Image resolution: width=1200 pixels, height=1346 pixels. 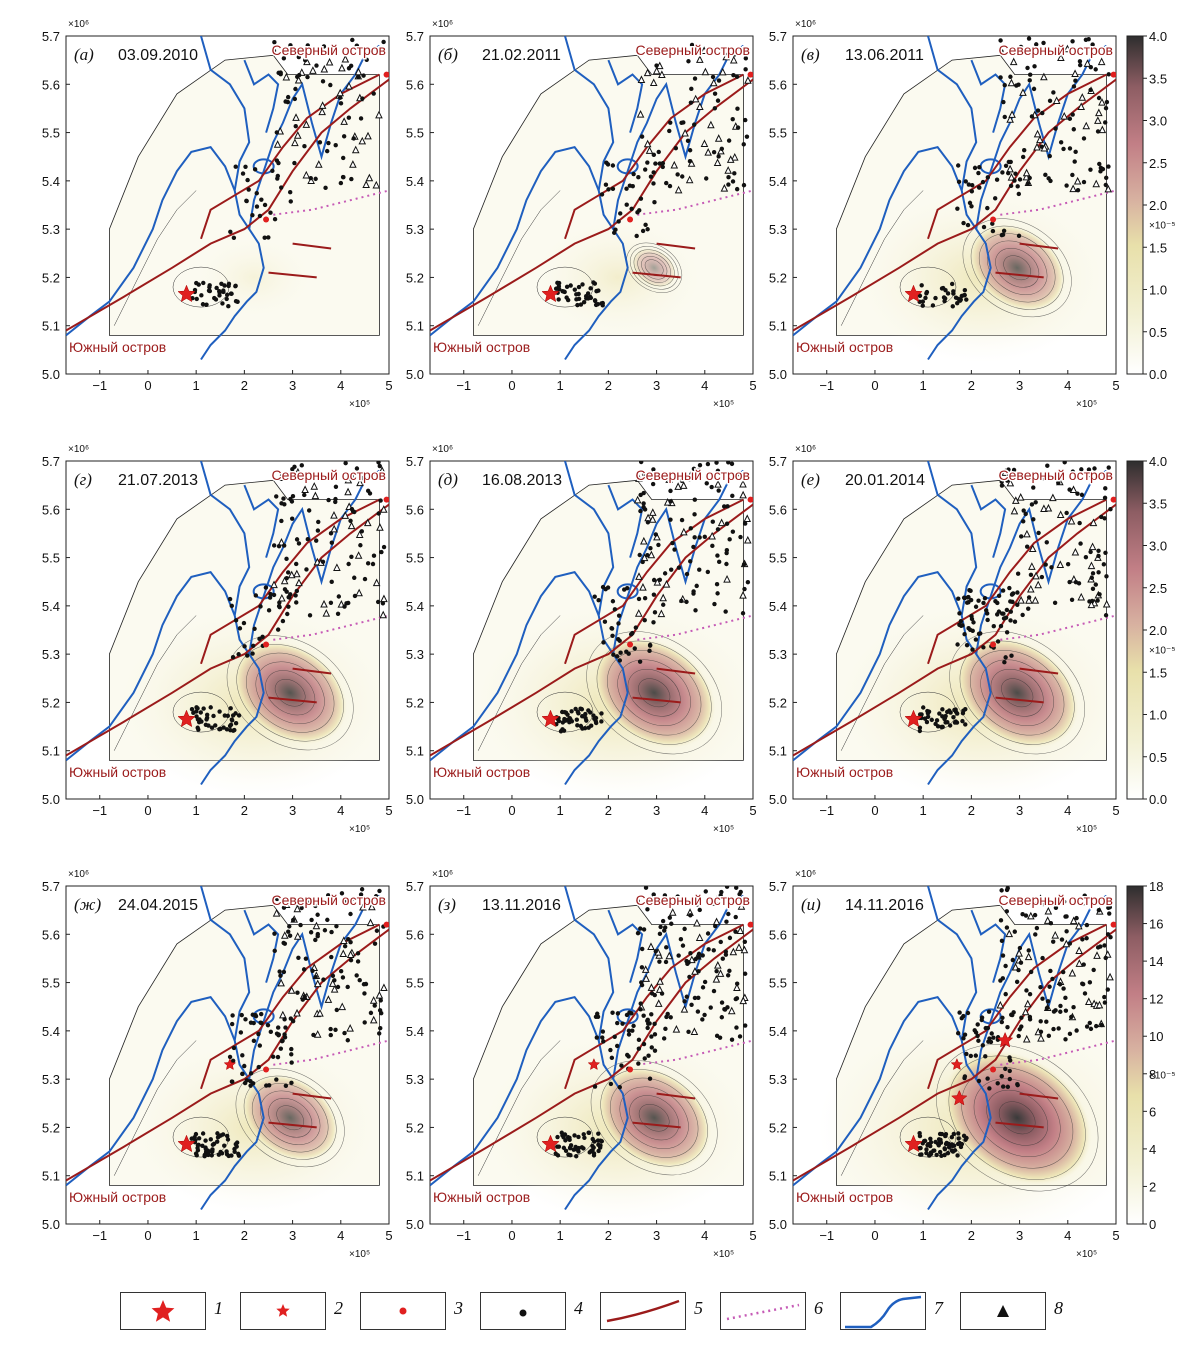 What do you see at coordinates (1152, 1074) in the screenshot?
I see `colorbar-tick-label: 8` at bounding box center [1152, 1074].